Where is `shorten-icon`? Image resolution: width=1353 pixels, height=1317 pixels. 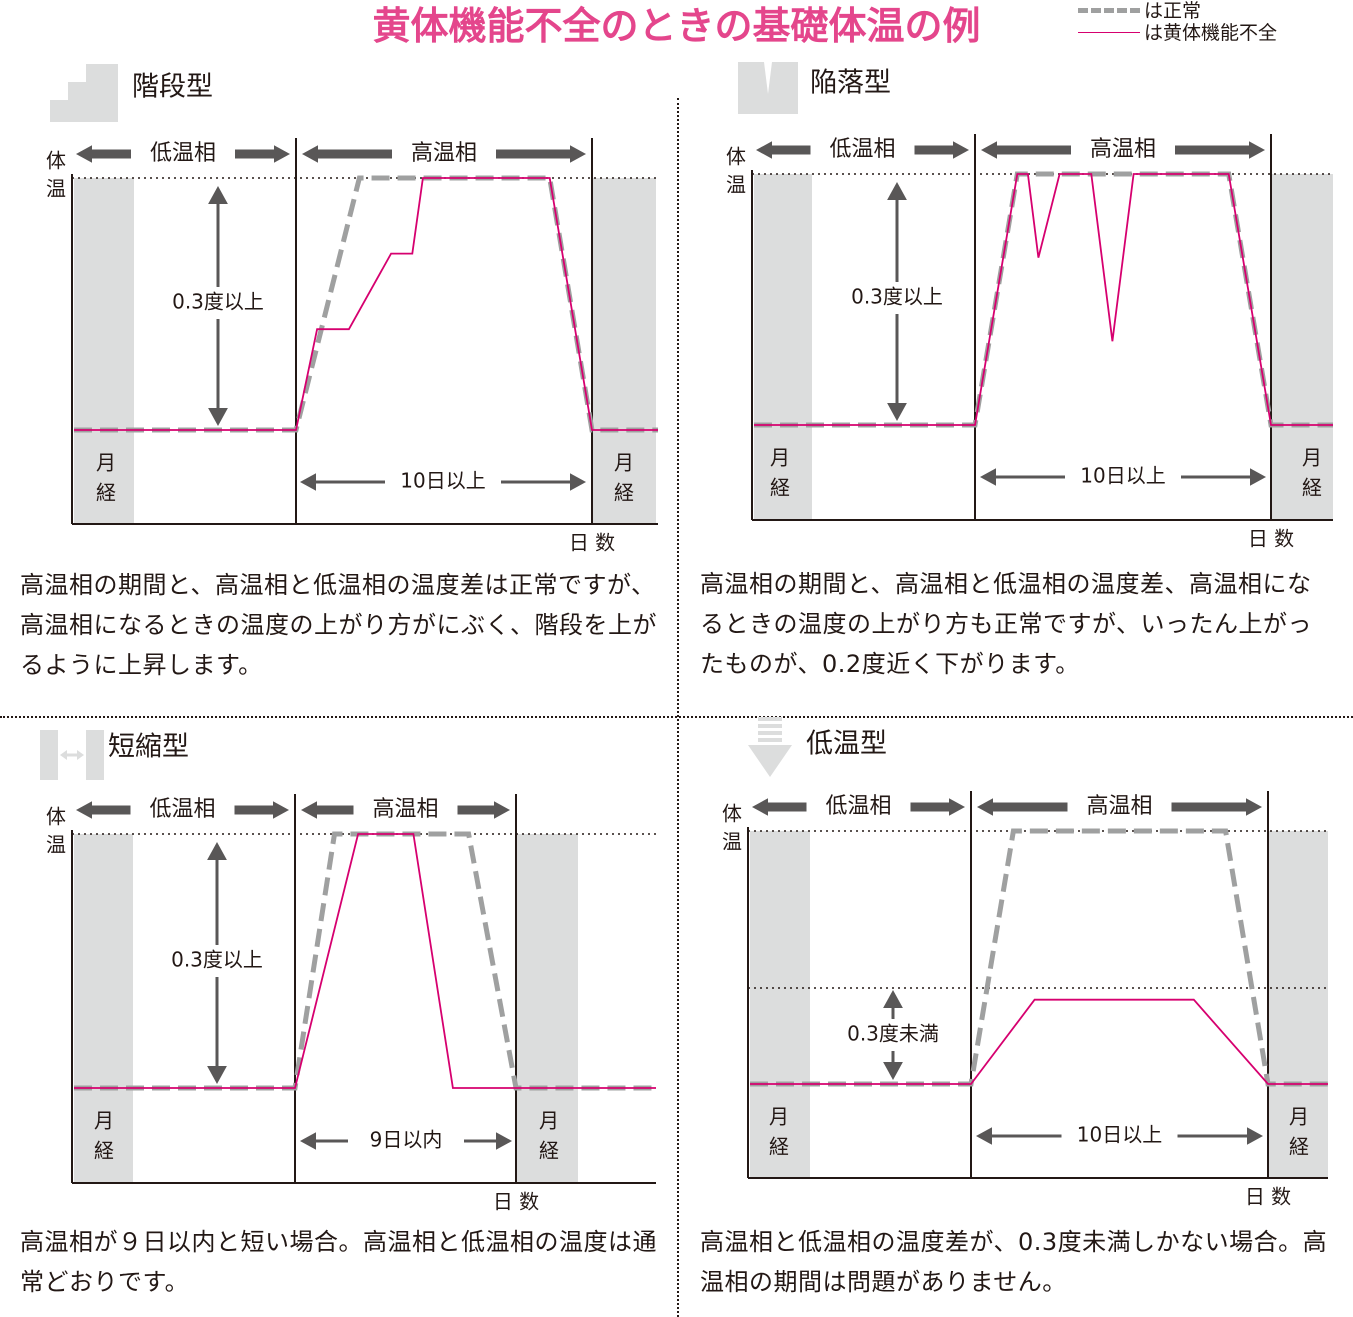
shorten-icon is located at coordinates (72, 755).